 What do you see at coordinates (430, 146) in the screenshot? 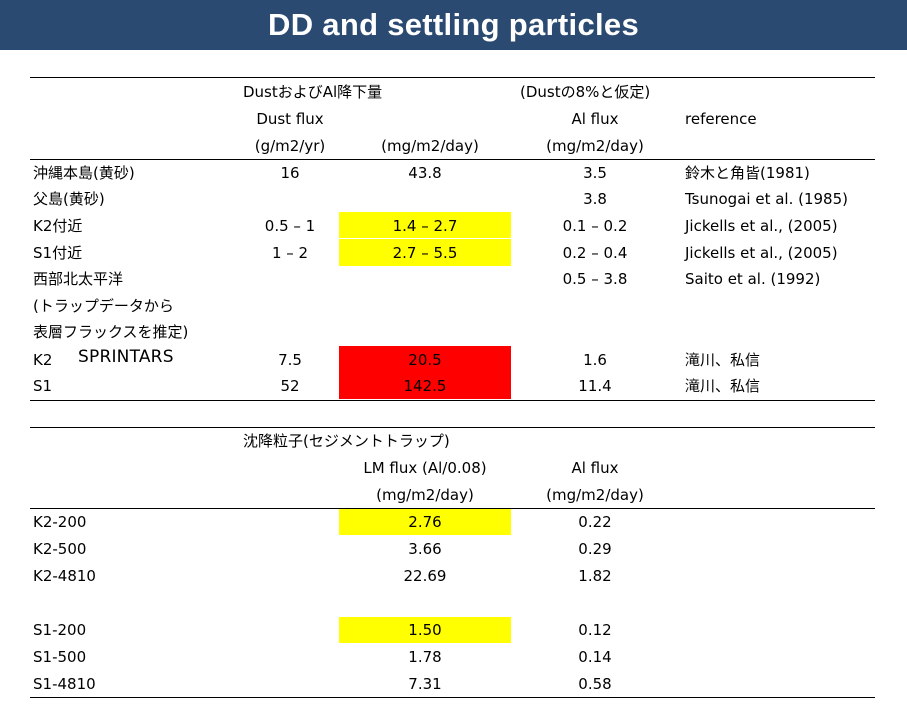
I see `unit-mg-day: (mg/m2/day)` at bounding box center [430, 146].